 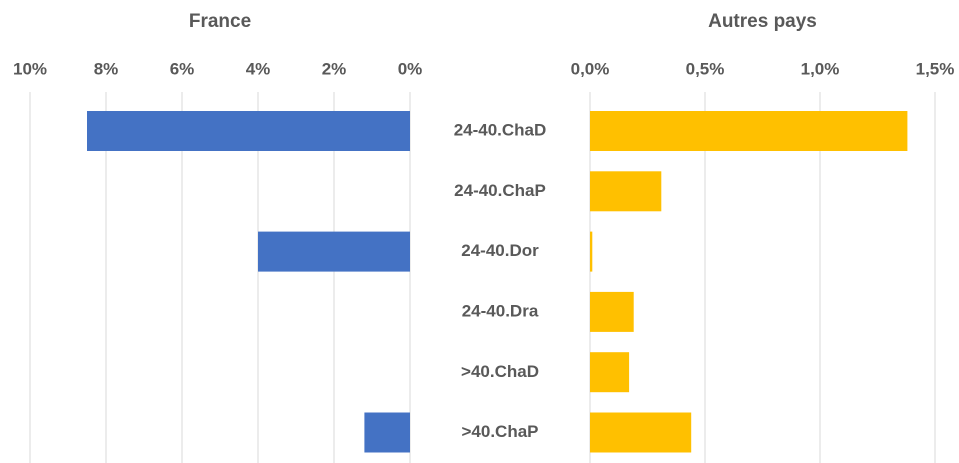 What do you see at coordinates (935, 68) in the screenshot?
I see `x-tick-label: 1,5%` at bounding box center [935, 68].